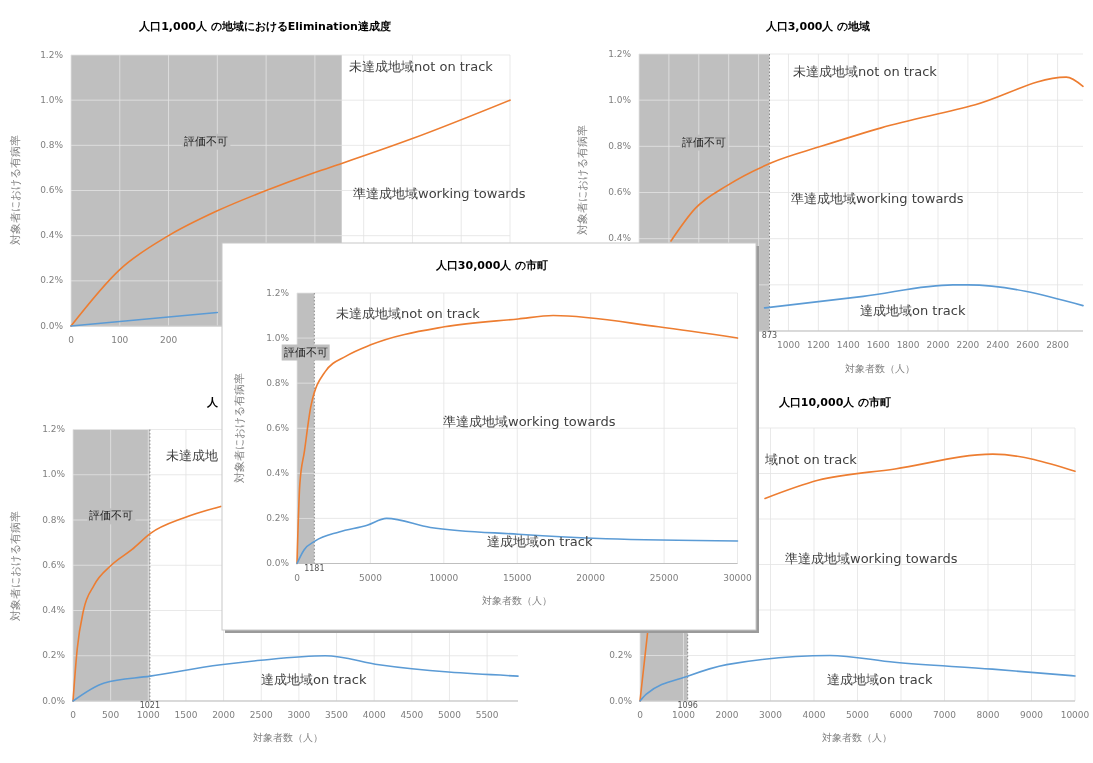 The width and height of the screenshot is (1093, 763). What do you see at coordinates (264, 26) in the screenshot?
I see `chart-title: 人口1,000人 の地域におけるElimination達成度` at bounding box center [264, 26].